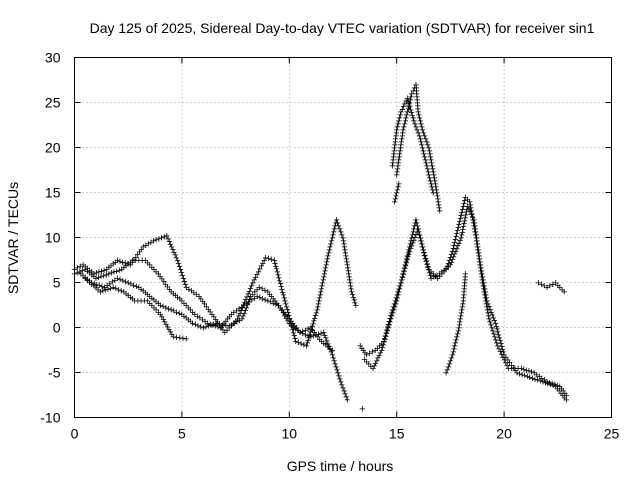 This screenshot has width=640, height=480. I want to click on y-tick-label: 30, so click(53, 58).